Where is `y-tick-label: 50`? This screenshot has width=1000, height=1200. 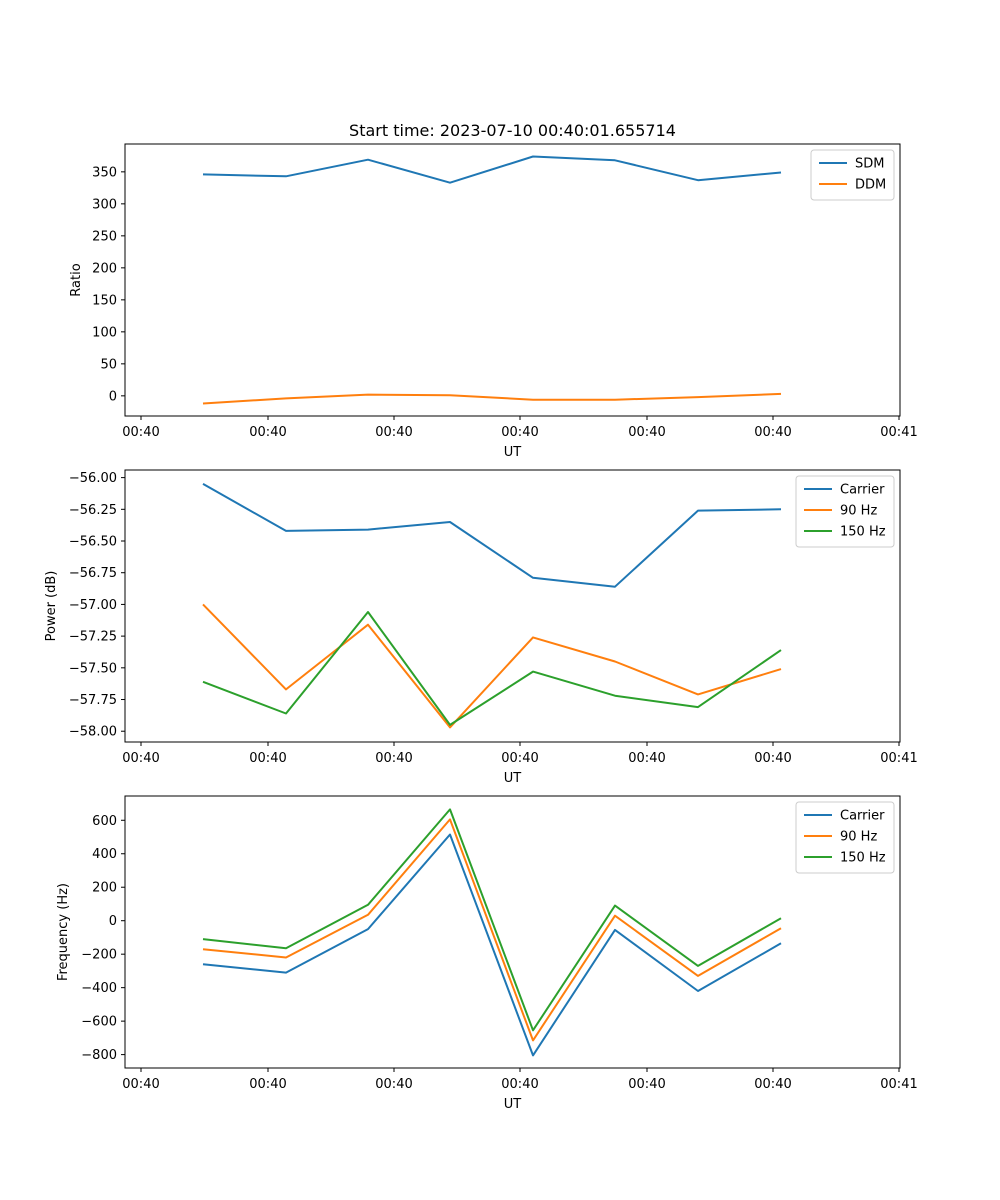
y-tick-label: 50 is located at coordinates (108, 364).